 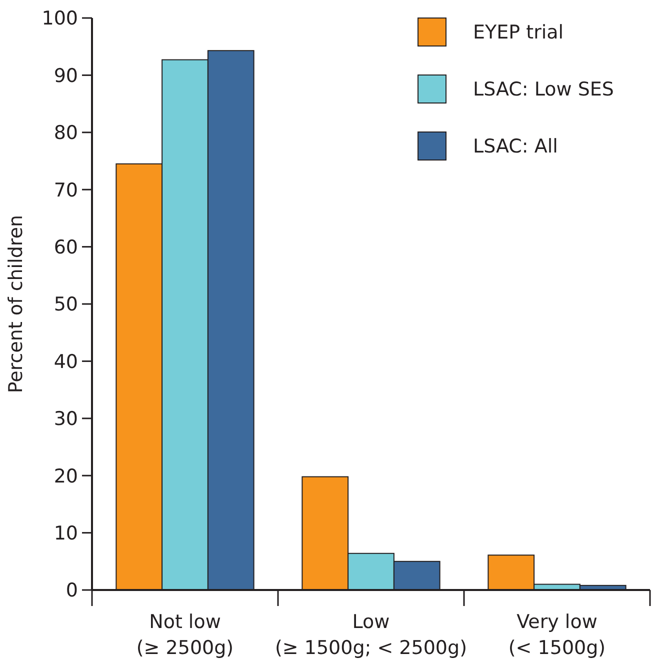 What do you see at coordinates (72, 591) in the screenshot?
I see `y-tick-label: 0` at bounding box center [72, 591].